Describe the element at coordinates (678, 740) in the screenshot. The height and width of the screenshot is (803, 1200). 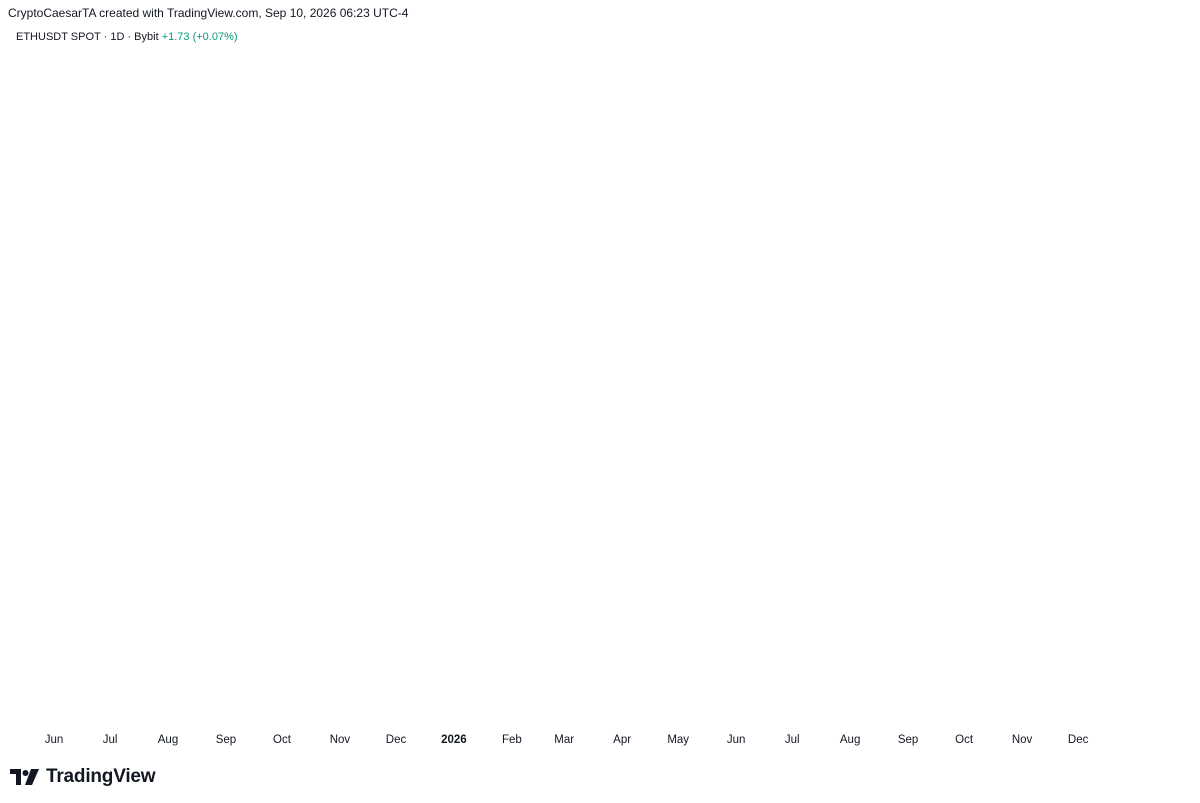
I see `x-tick-label: May` at that location.